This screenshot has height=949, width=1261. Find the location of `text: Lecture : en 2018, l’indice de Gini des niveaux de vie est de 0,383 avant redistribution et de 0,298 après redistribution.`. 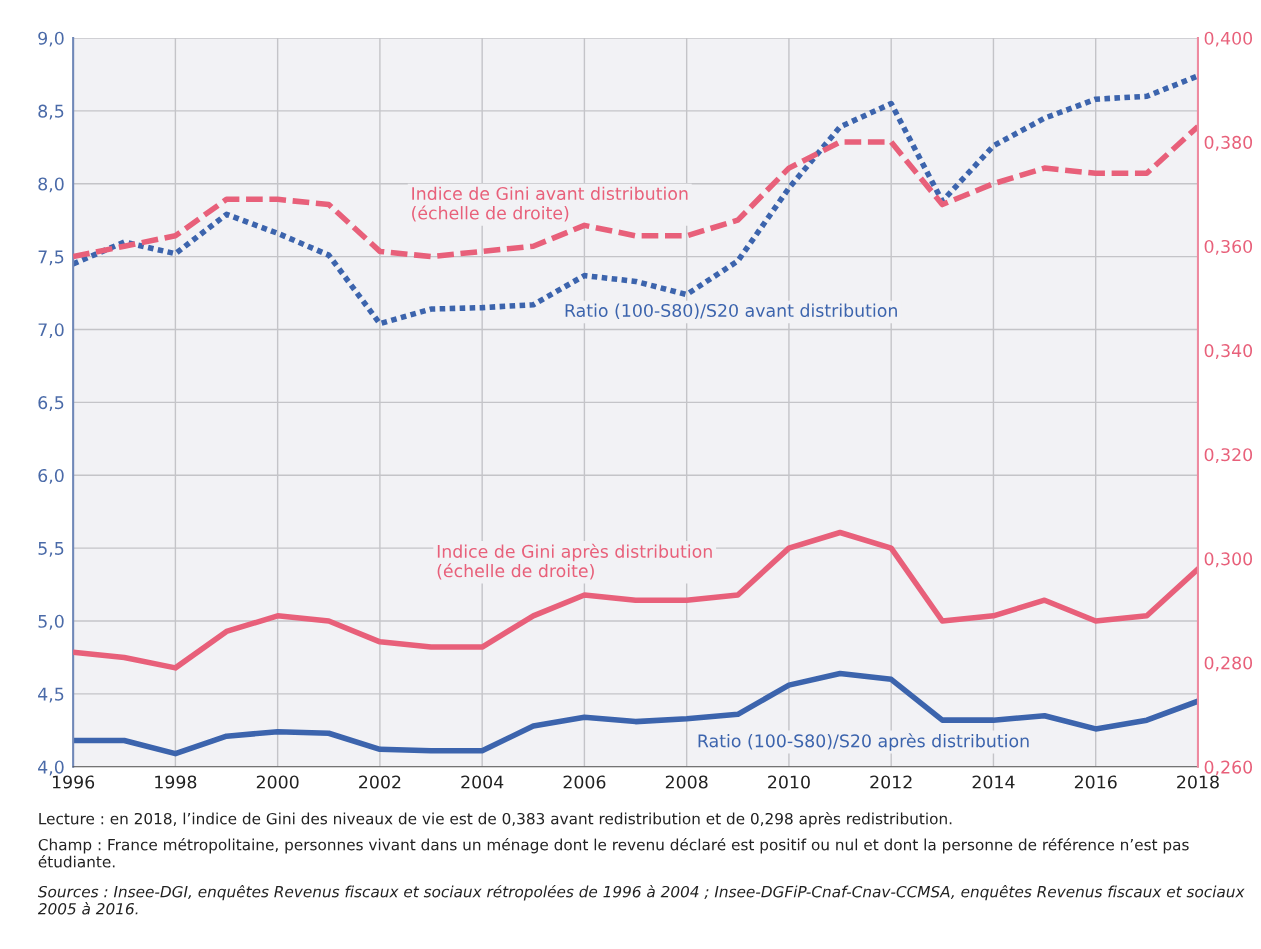

text: Lecture : en 2018, l’indice de Gini des niveaux de vie est de 0,383 avant redistribution et de 0,298 après redistribution. is located at coordinates (495, 820).